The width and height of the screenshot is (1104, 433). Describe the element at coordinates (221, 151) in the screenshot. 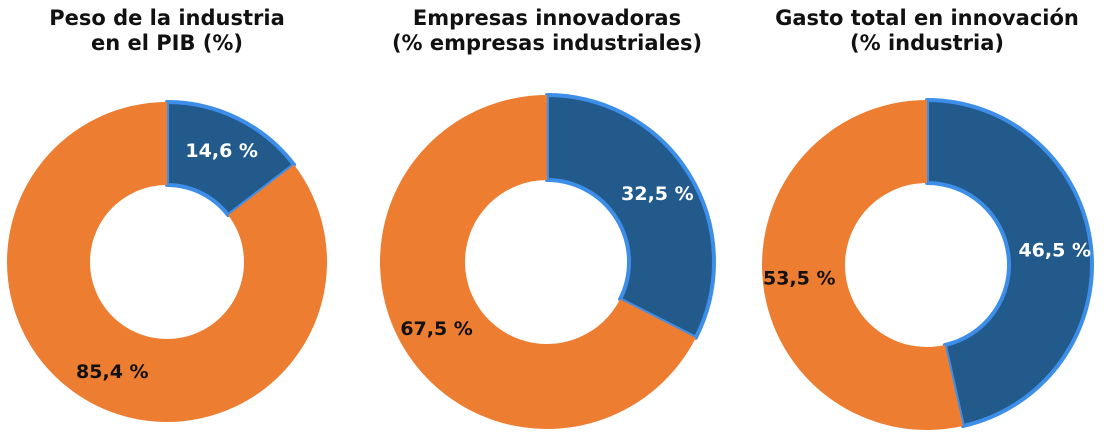

I see `value-label: 14,6 %` at that location.